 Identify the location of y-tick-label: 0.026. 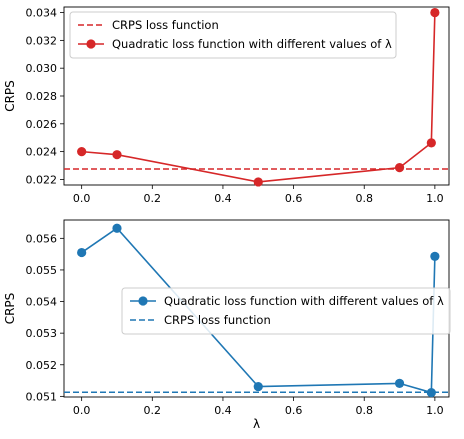
(42, 124).